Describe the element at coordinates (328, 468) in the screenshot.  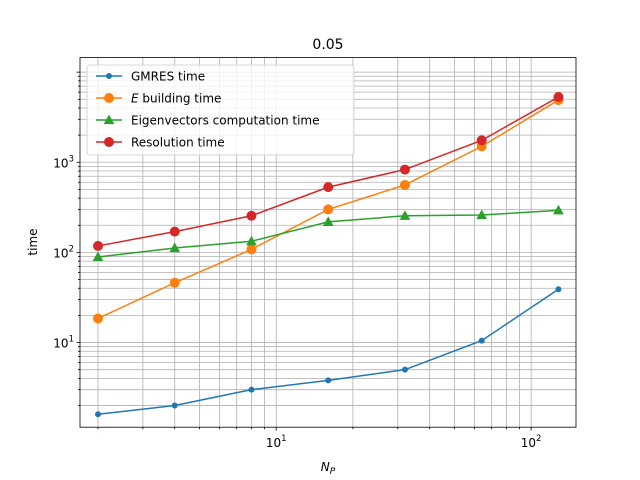
I see `x-axis-label: NP` at that location.